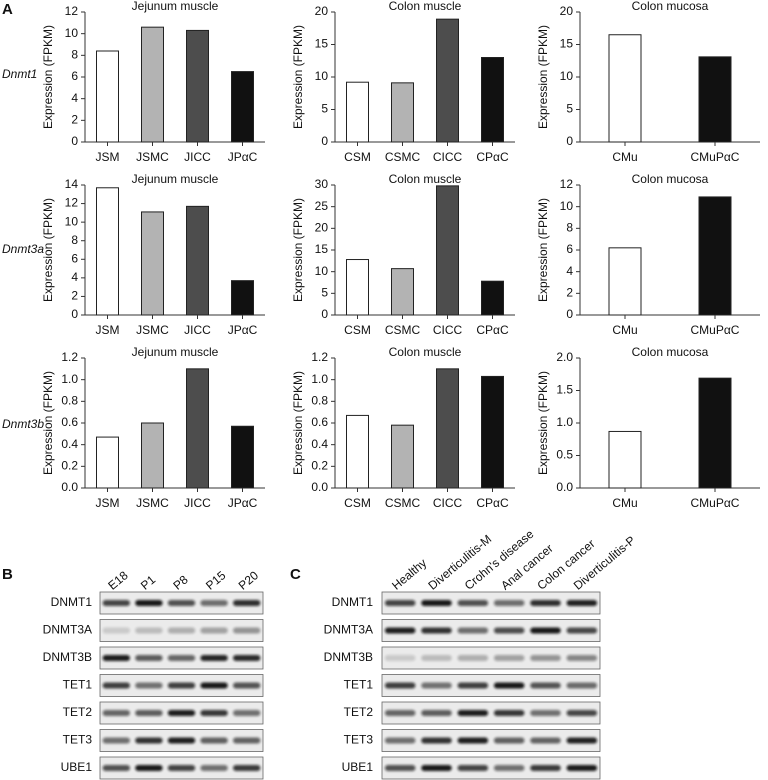 The width and height of the screenshot is (768, 780). I want to click on protein-label: DNMT3B, so click(348, 657).